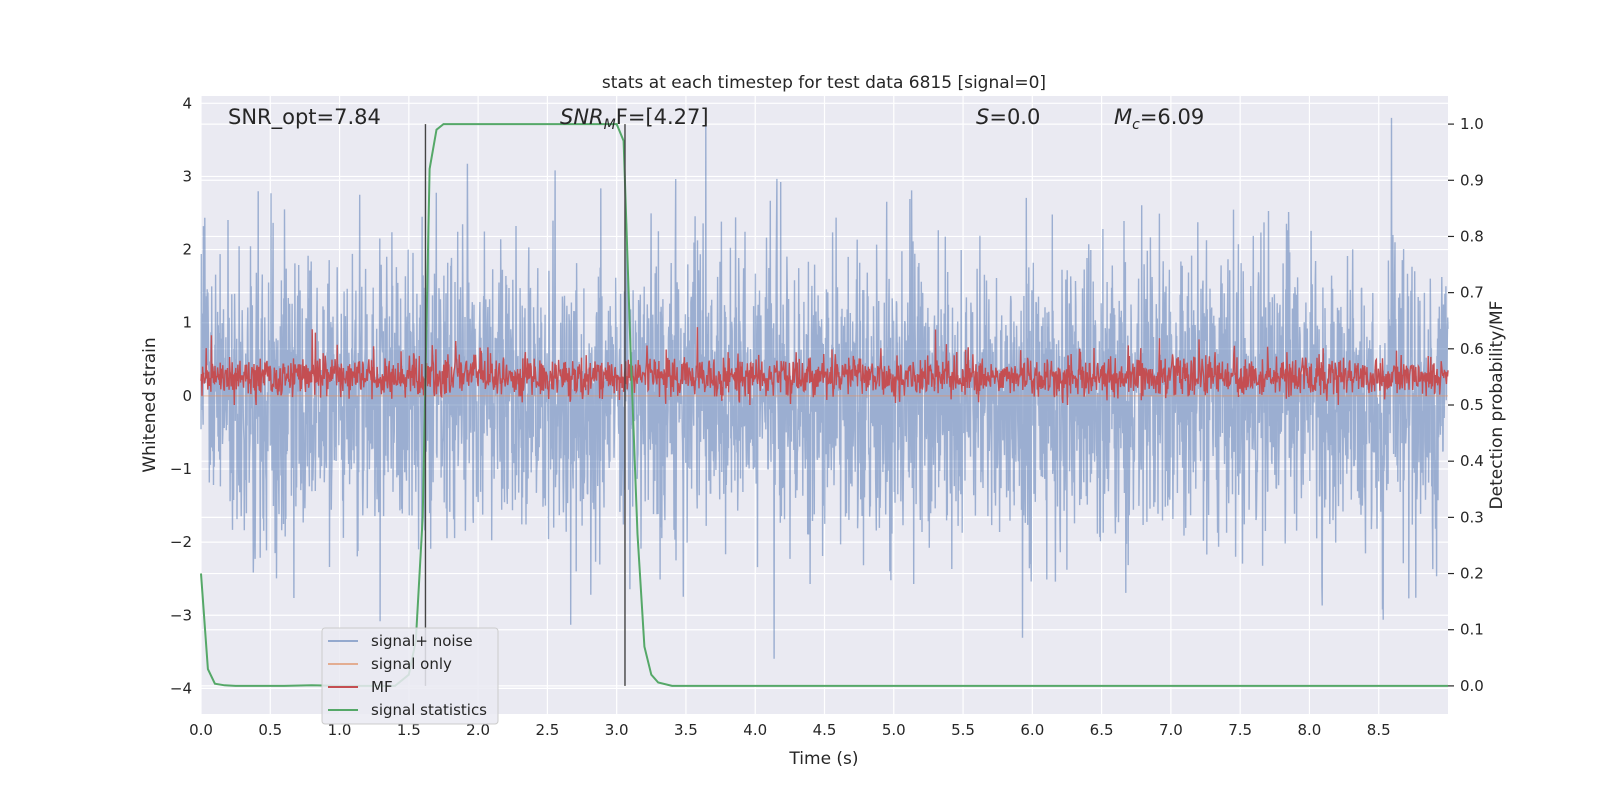  I want to click on x-tick-label: 3.5, so click(686, 730).